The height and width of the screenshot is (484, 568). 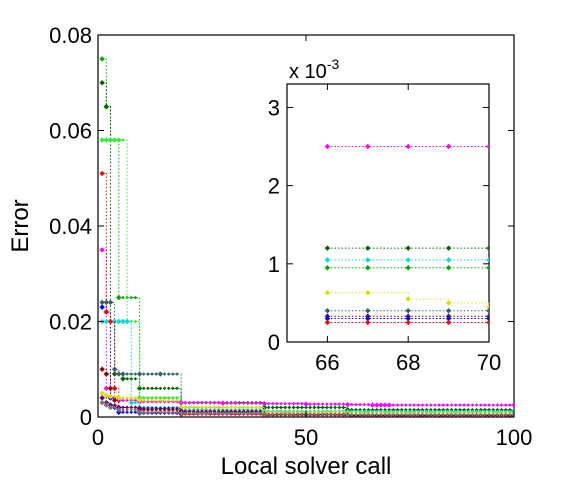 What do you see at coordinates (448, 268) in the screenshot?
I see `inset-series-3-point` at bounding box center [448, 268].